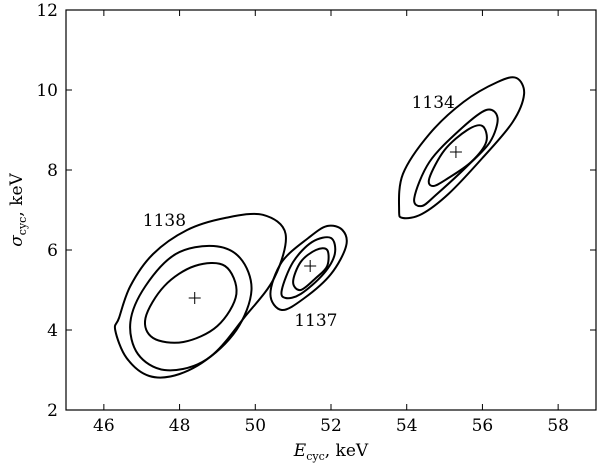 This screenshot has width=600, height=467. I want to click on contour-label-1138: 1138, so click(164, 221).